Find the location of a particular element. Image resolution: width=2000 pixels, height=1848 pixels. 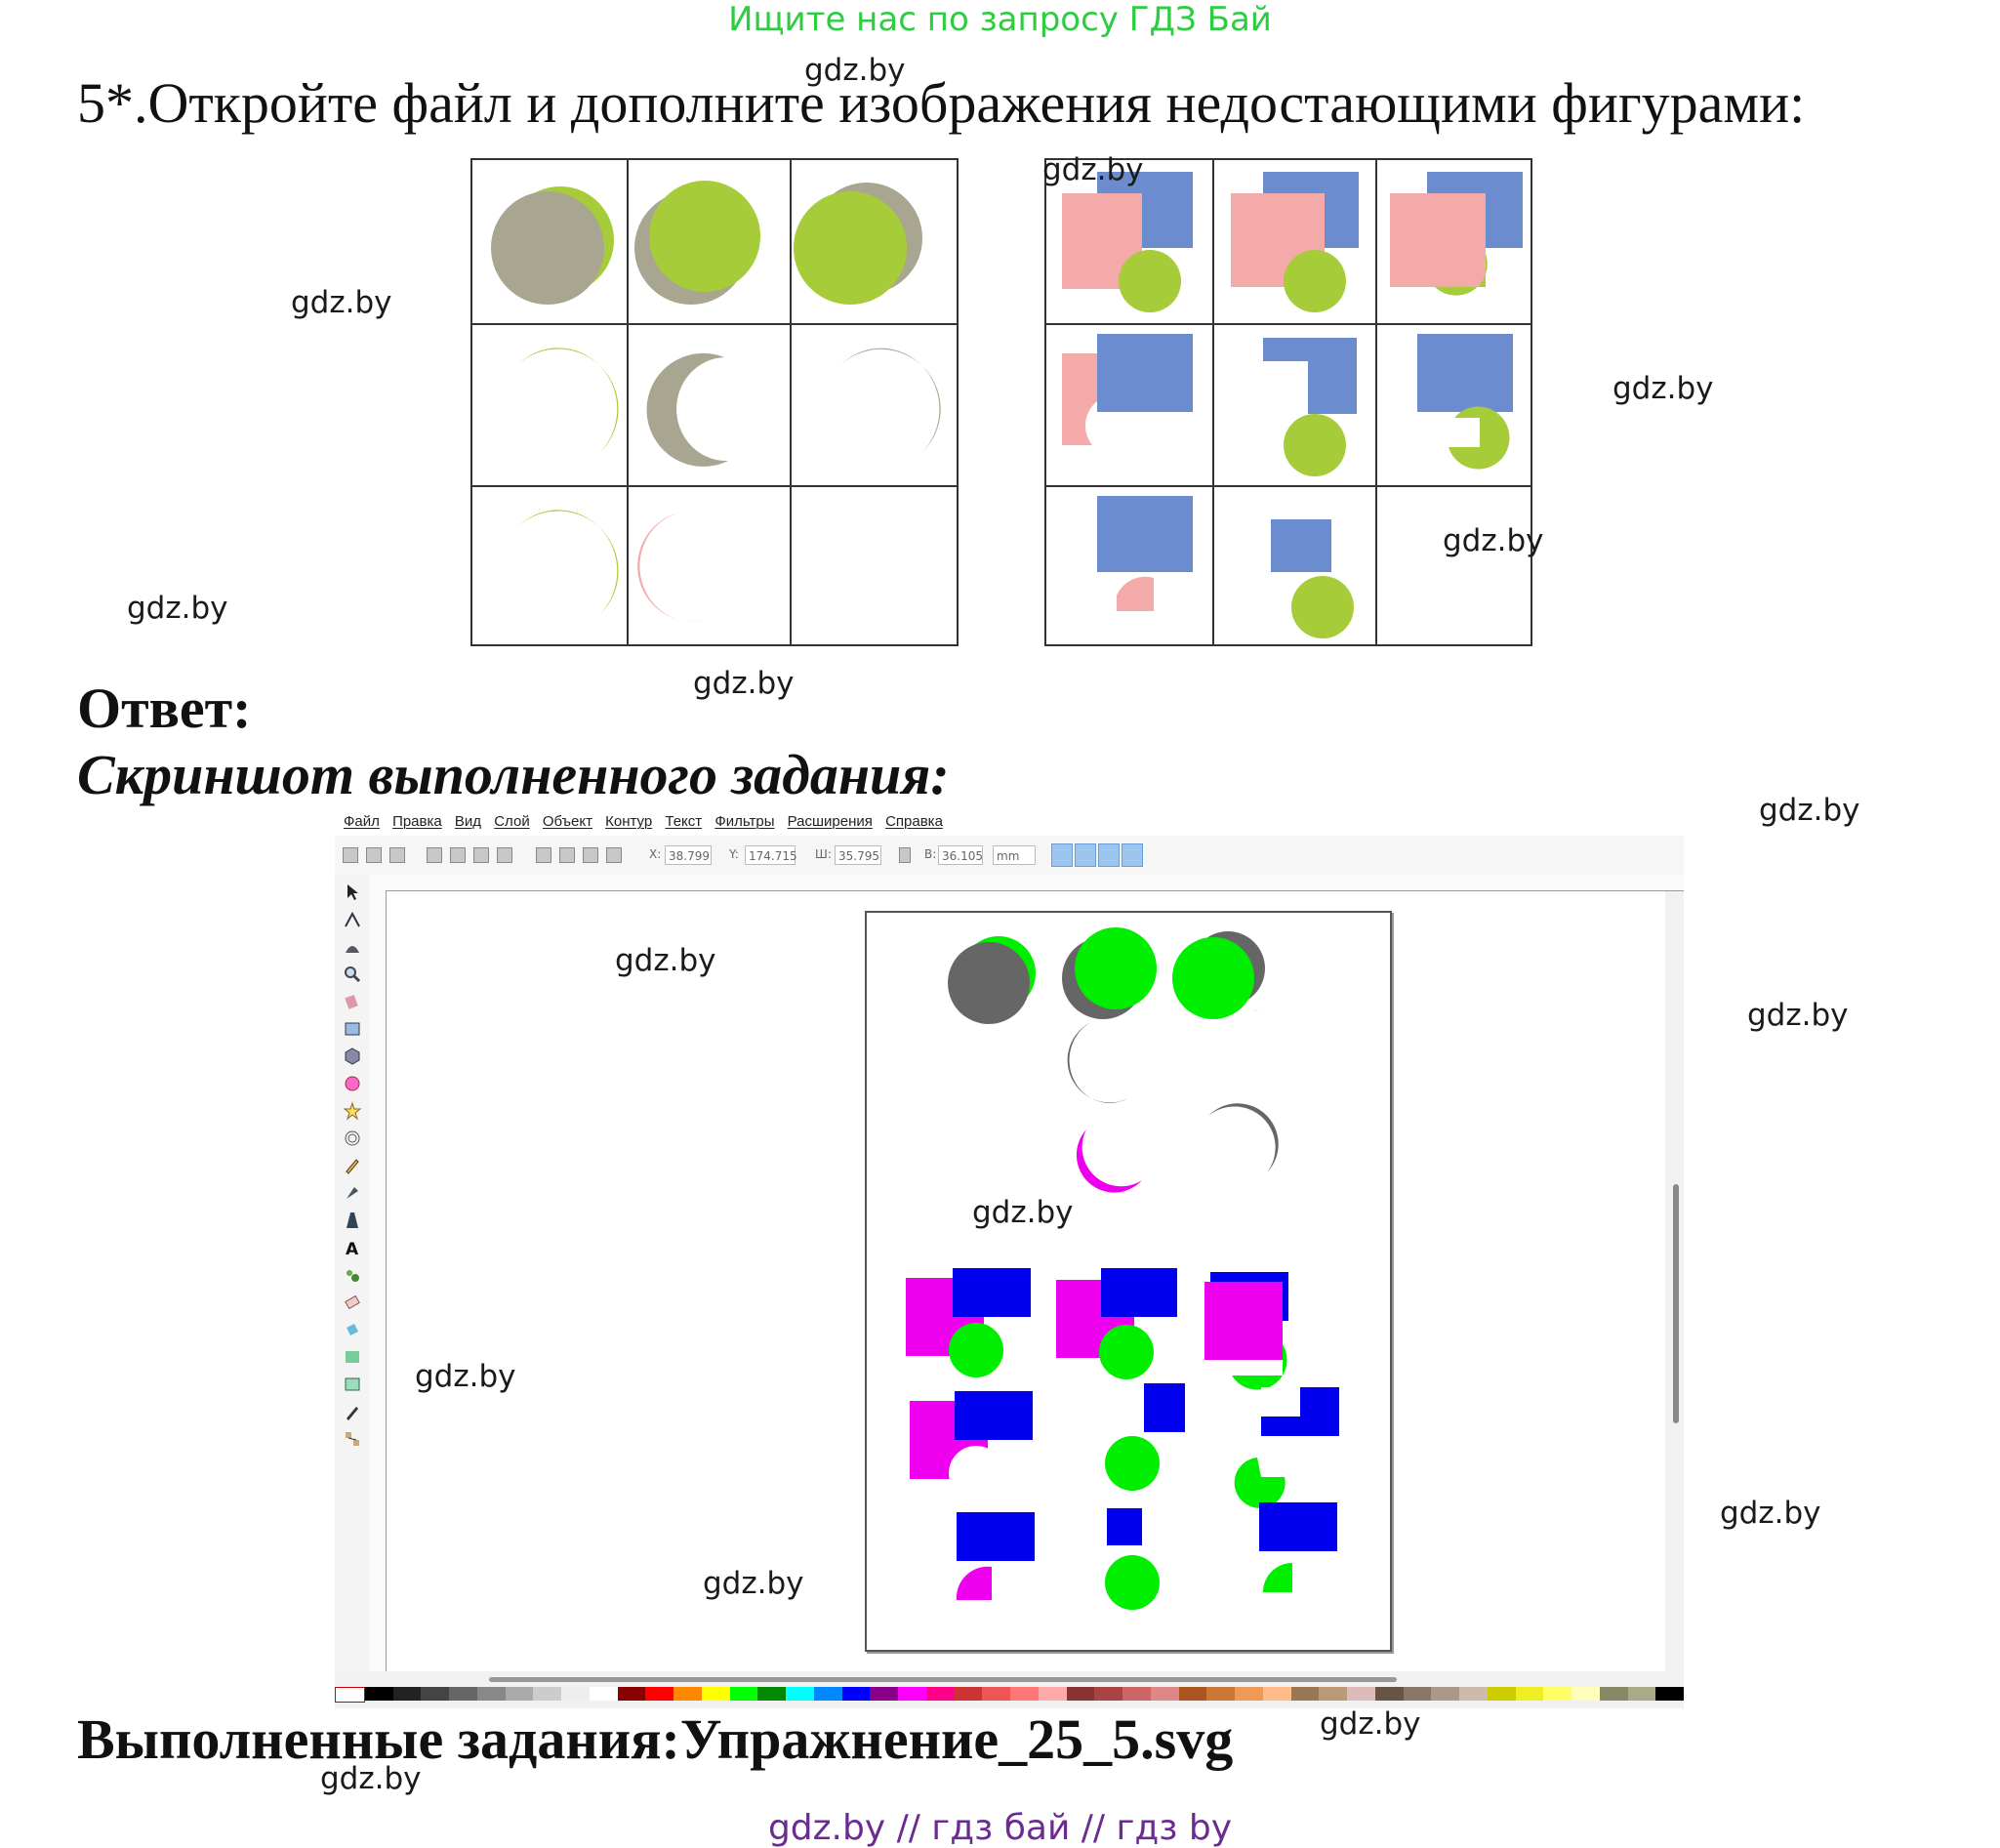

raise-to-top-icon is located at coordinates (543, 855).